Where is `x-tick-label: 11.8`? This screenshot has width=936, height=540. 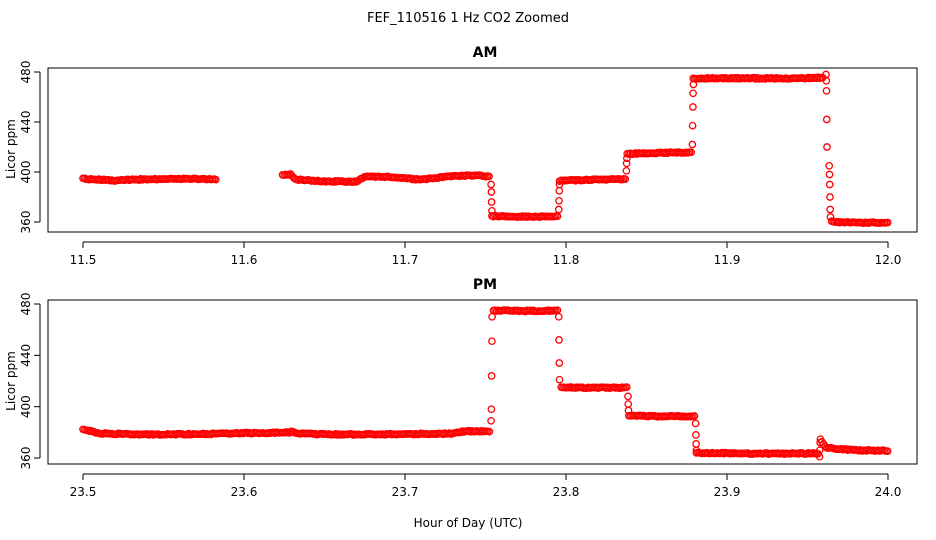
x-tick-label: 11.8 is located at coordinates (566, 260).